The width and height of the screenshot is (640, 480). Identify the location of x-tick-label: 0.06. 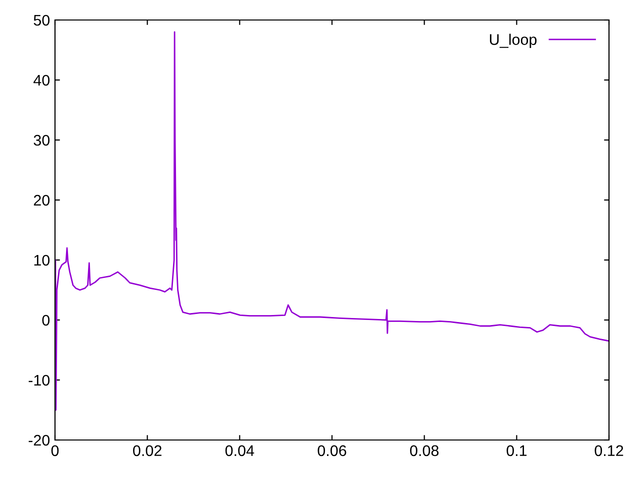
(332, 450).